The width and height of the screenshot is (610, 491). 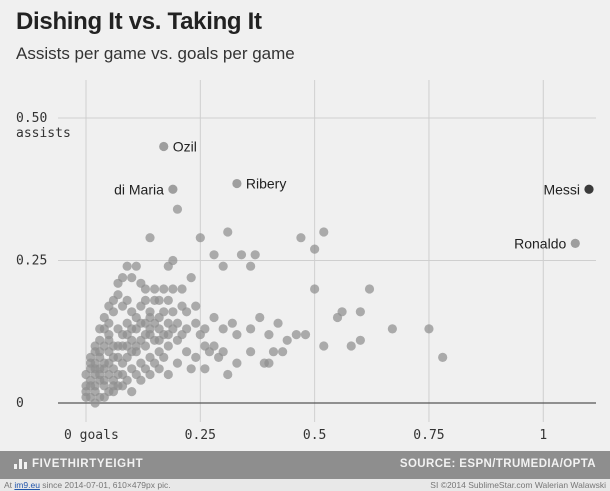 I want to click on x-tick-label: 0.5, so click(x=314, y=435).